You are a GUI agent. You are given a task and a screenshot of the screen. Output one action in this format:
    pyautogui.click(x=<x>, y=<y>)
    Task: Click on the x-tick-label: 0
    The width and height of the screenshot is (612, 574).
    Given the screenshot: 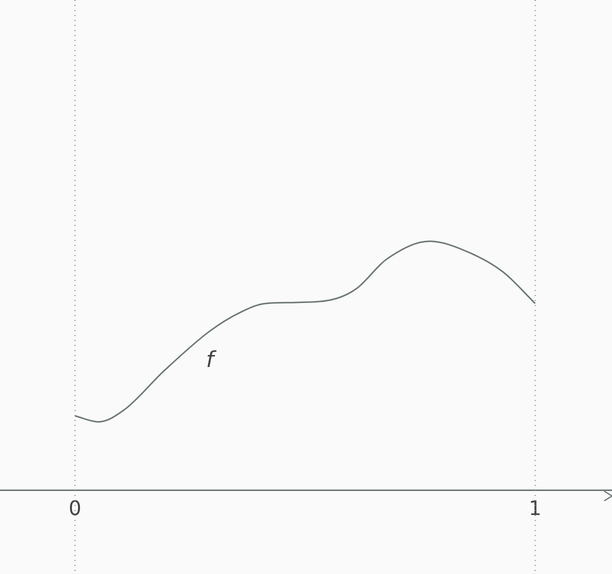 What is the action you would take?
    pyautogui.click(x=75, y=508)
    